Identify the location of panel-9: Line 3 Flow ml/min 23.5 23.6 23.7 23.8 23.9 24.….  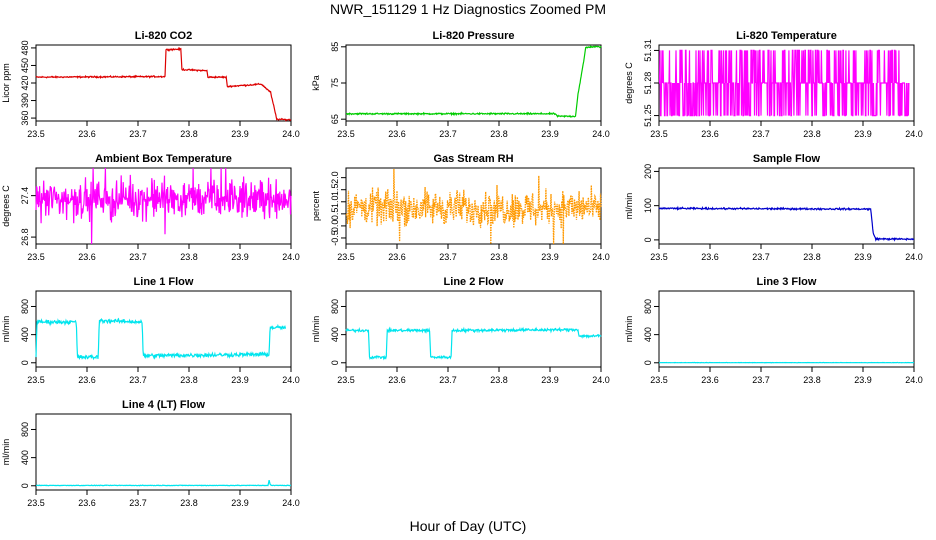
(773, 330).